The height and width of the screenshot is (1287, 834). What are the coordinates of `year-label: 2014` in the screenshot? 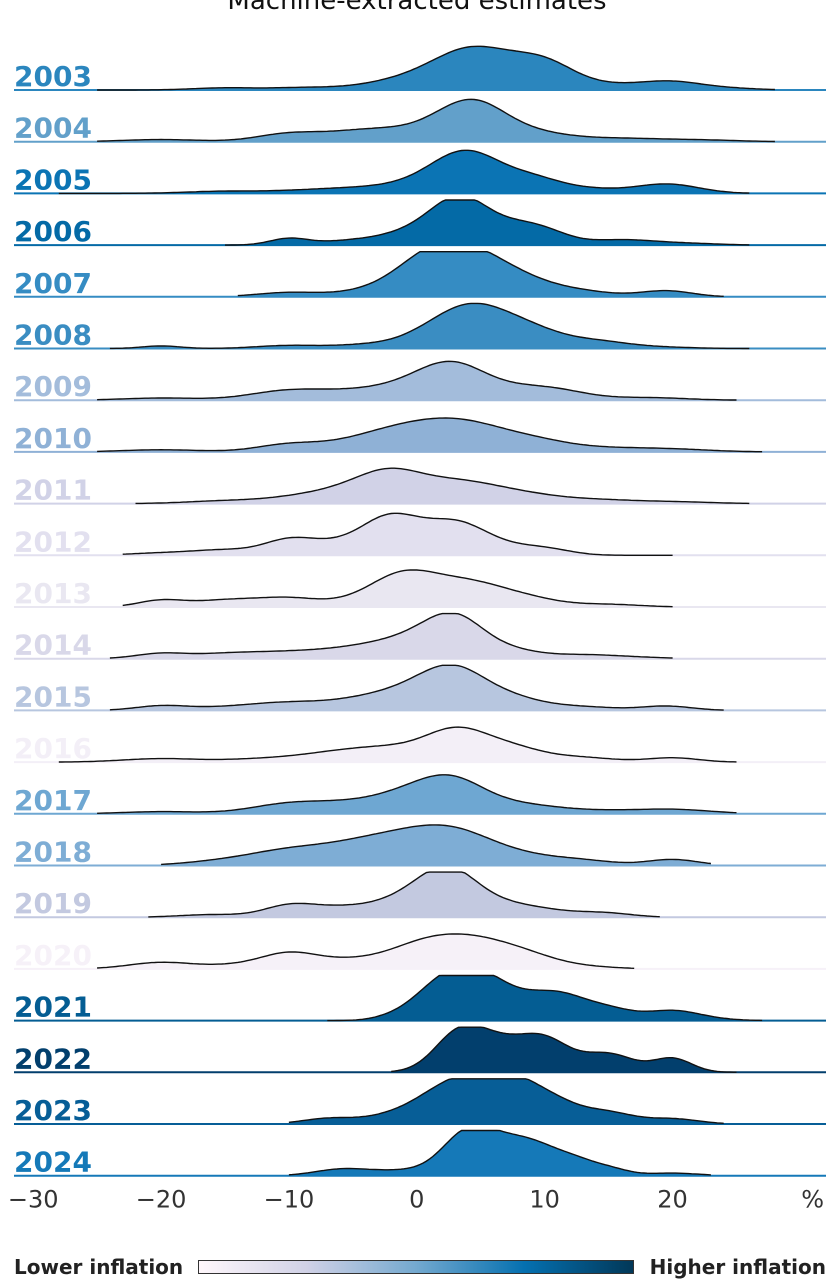 It's located at (53, 645).